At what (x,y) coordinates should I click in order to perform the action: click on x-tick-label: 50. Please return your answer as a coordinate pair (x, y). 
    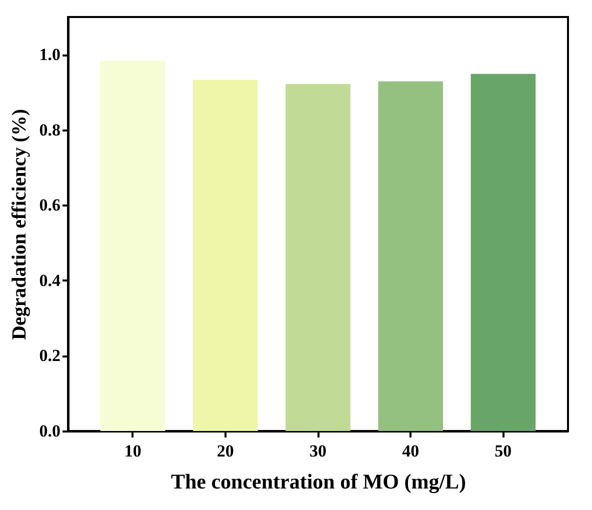
    Looking at the image, I should click on (503, 451).